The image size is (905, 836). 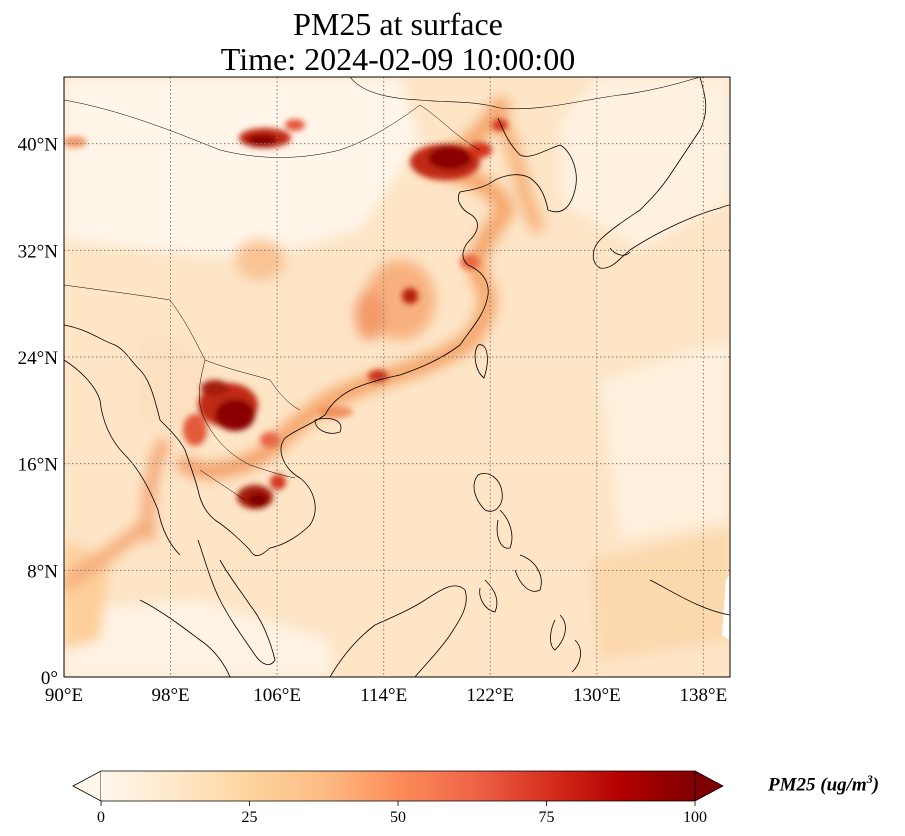 What do you see at coordinates (87, 786) in the screenshot?
I see `colorbar-extend-min` at bounding box center [87, 786].